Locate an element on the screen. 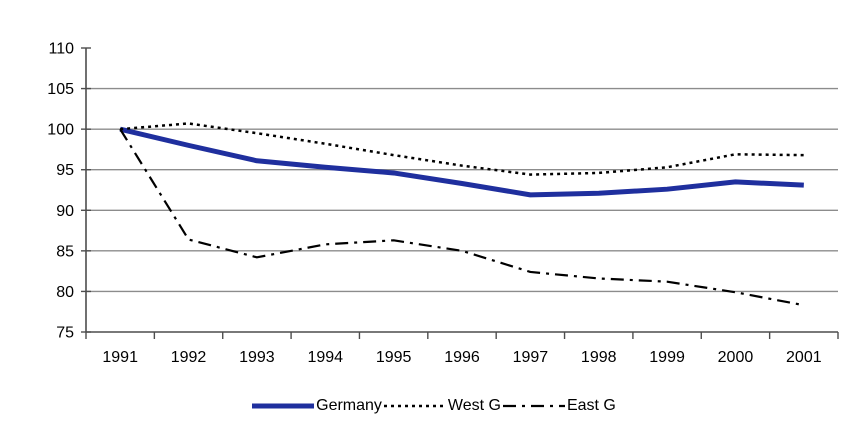  legend-item-east-g: East G is located at coordinates (558, 406).